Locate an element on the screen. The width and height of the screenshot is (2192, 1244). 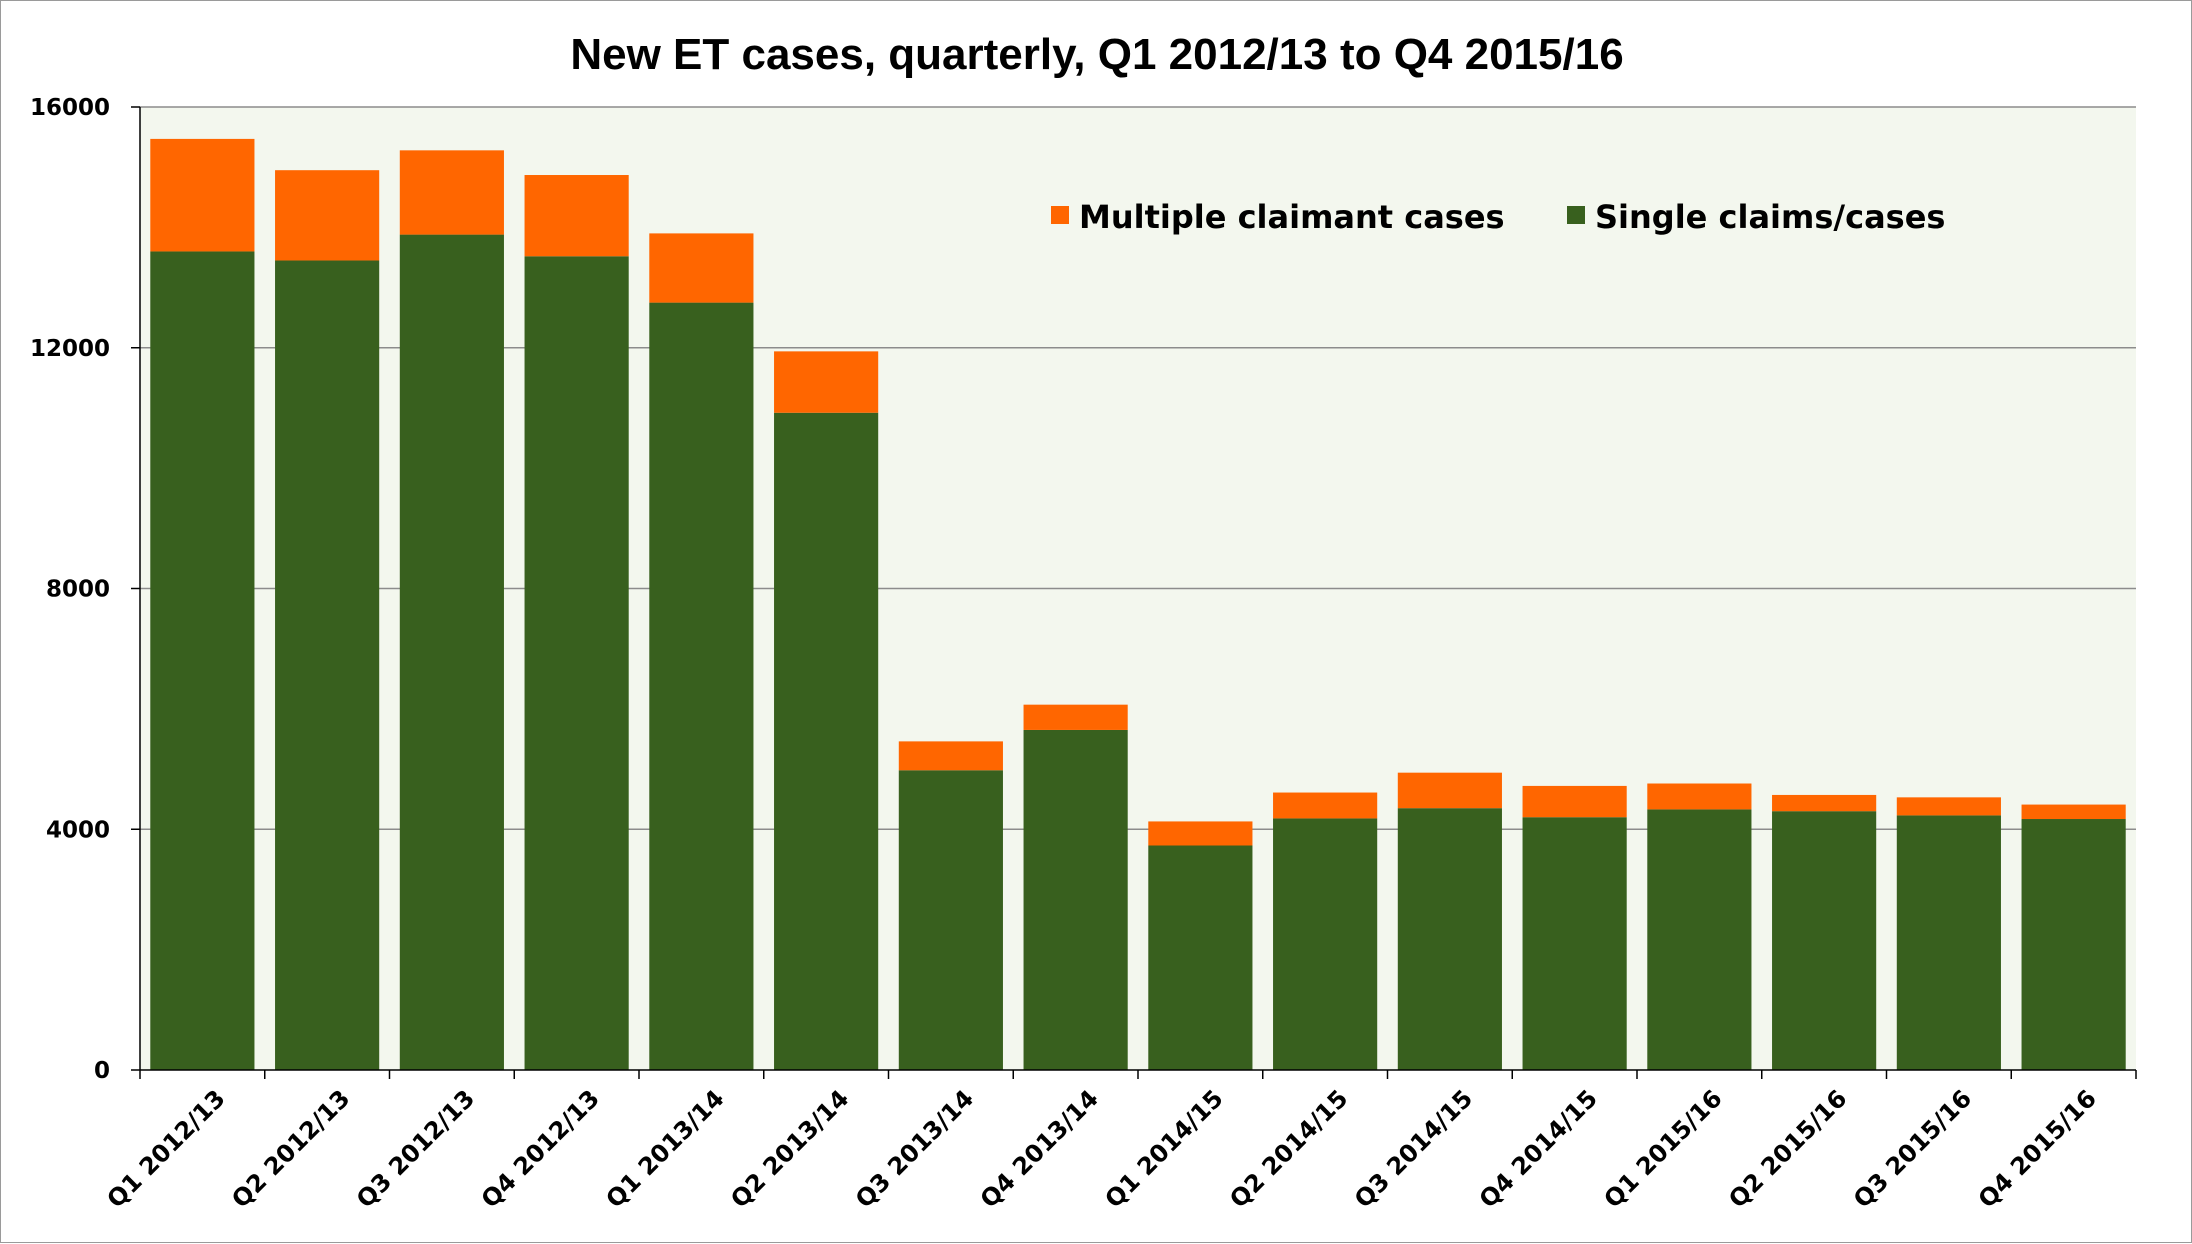
x-tick-label: Q3 2015/16 is located at coordinates (1912, 1148).